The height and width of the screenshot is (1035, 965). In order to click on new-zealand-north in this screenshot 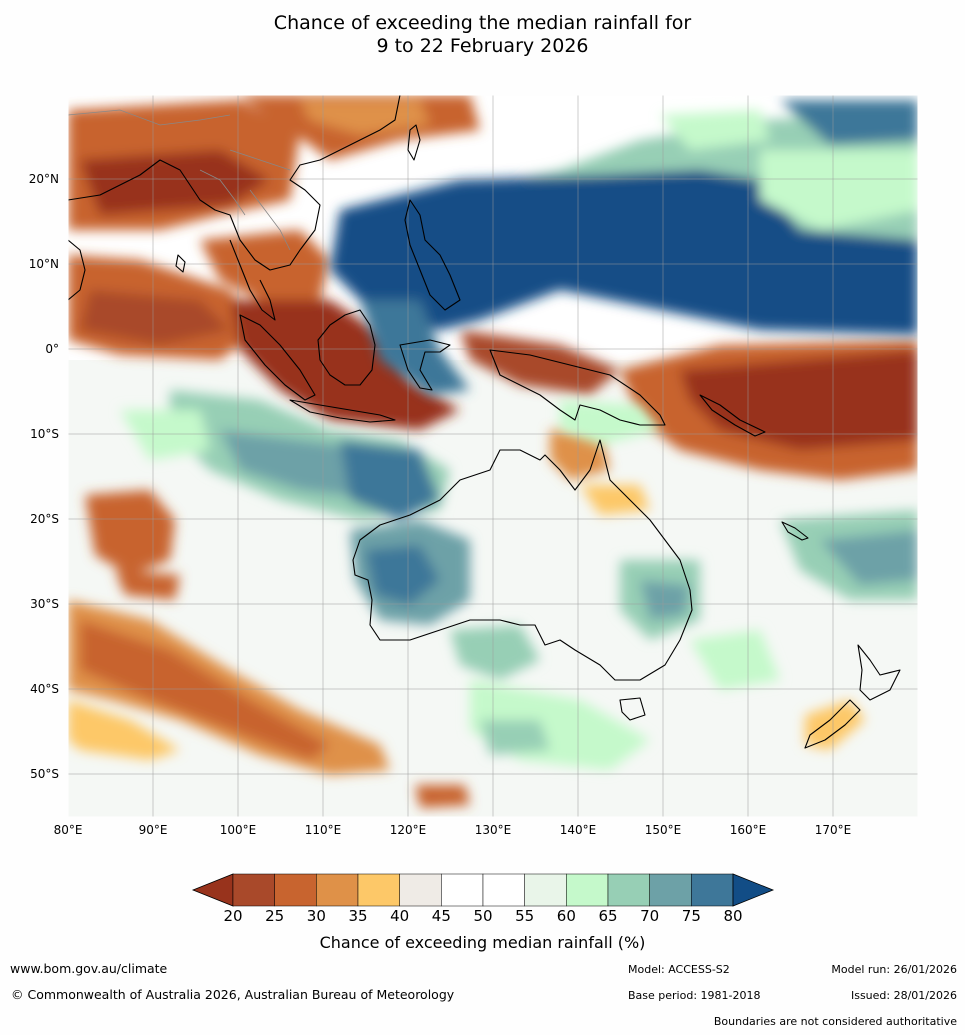, I will do `click(879, 672)`.